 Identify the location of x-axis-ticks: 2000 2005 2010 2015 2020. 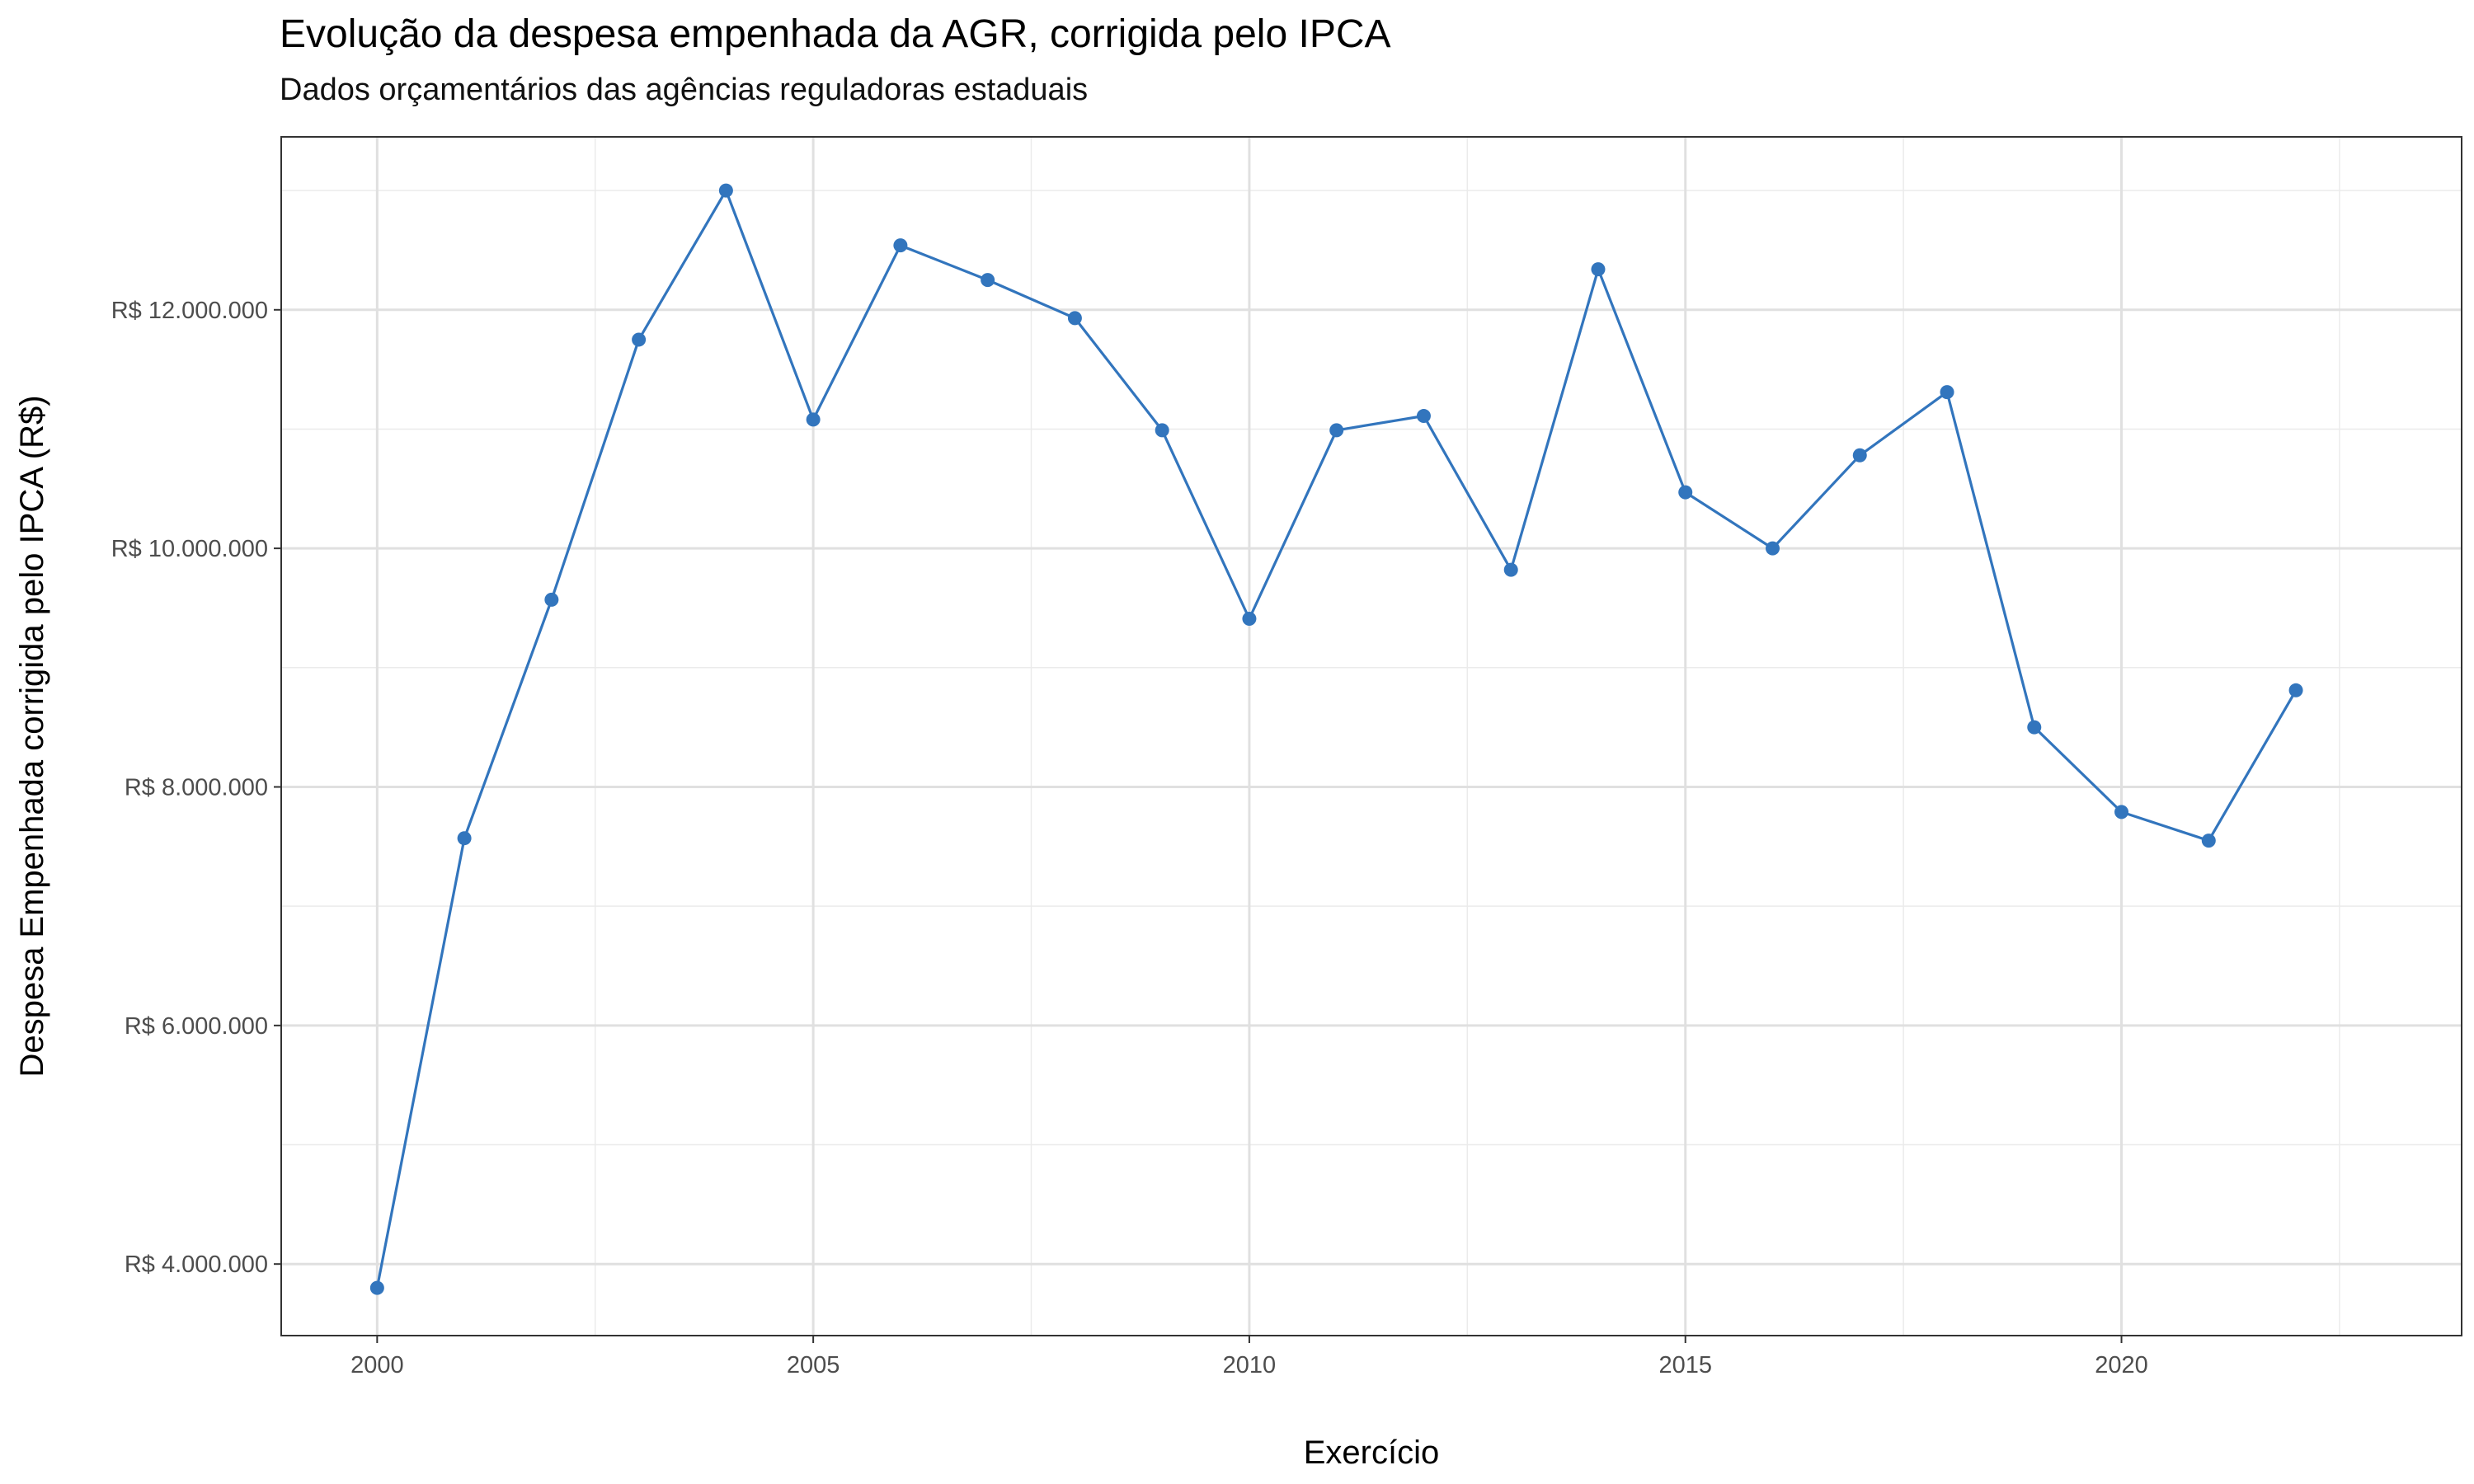
(1249, 1357).